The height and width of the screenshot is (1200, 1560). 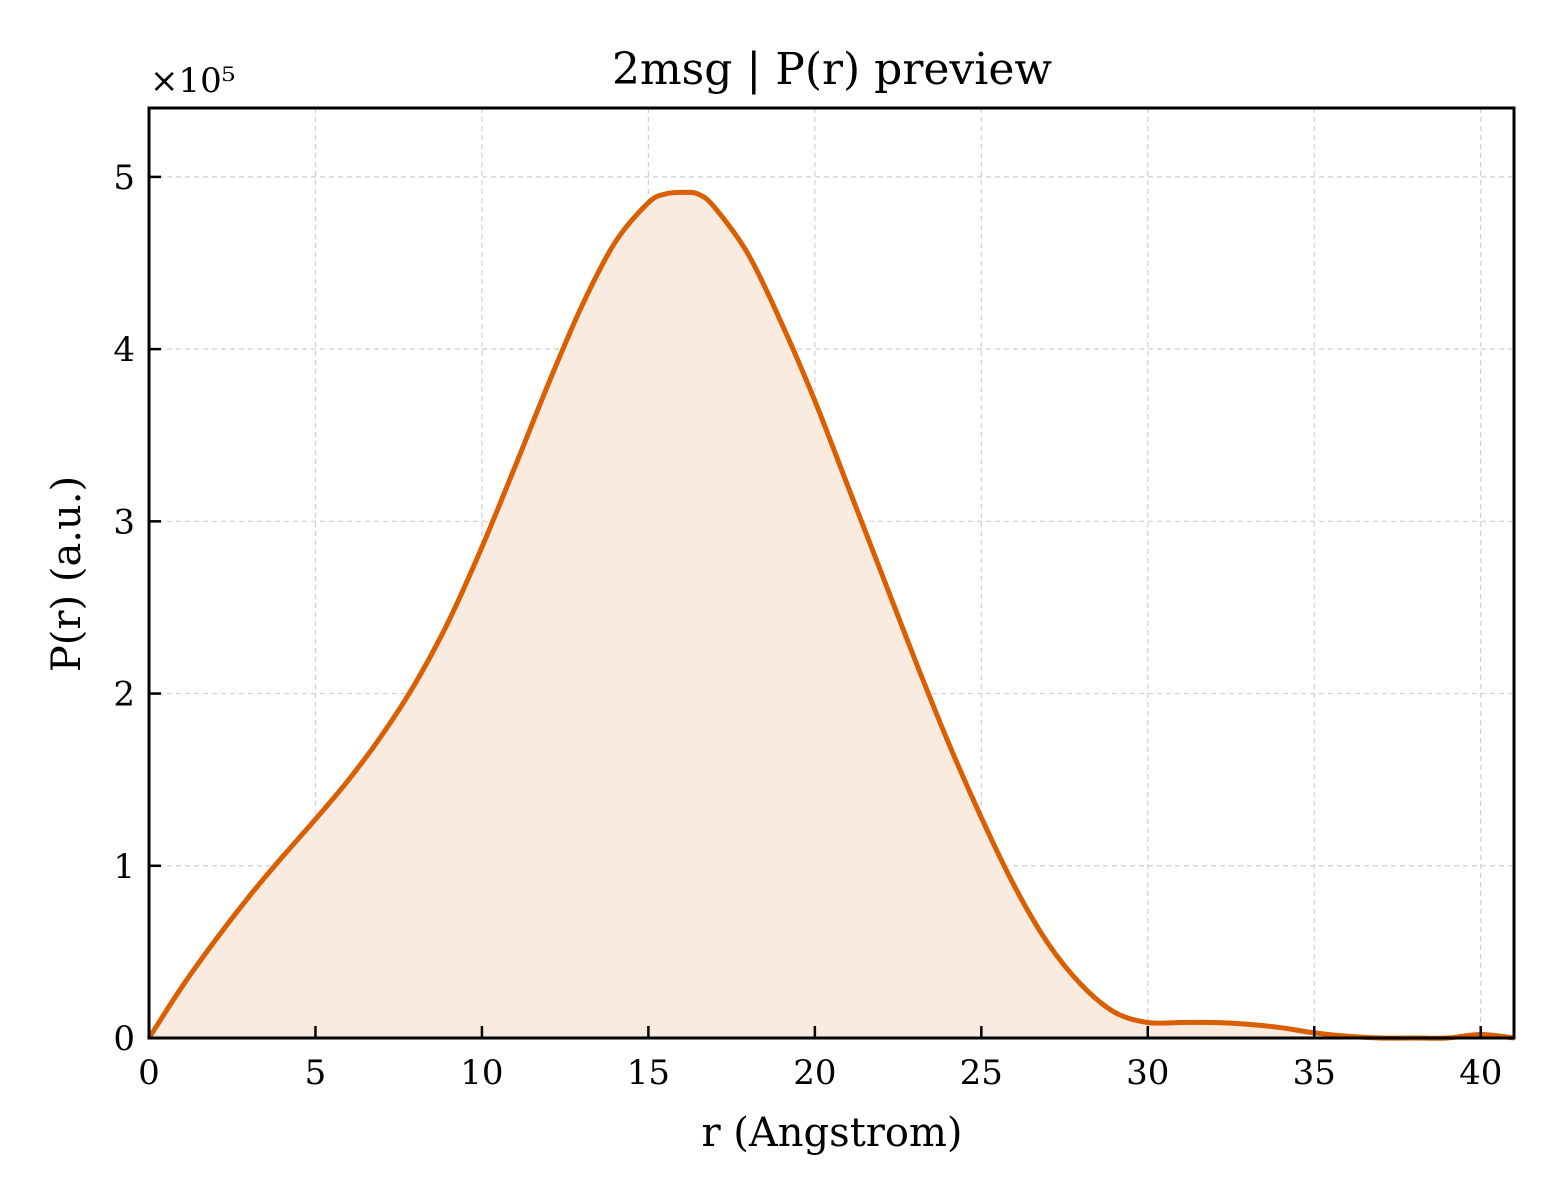 What do you see at coordinates (648, 1073) in the screenshot?
I see `x-tick-label: 15` at bounding box center [648, 1073].